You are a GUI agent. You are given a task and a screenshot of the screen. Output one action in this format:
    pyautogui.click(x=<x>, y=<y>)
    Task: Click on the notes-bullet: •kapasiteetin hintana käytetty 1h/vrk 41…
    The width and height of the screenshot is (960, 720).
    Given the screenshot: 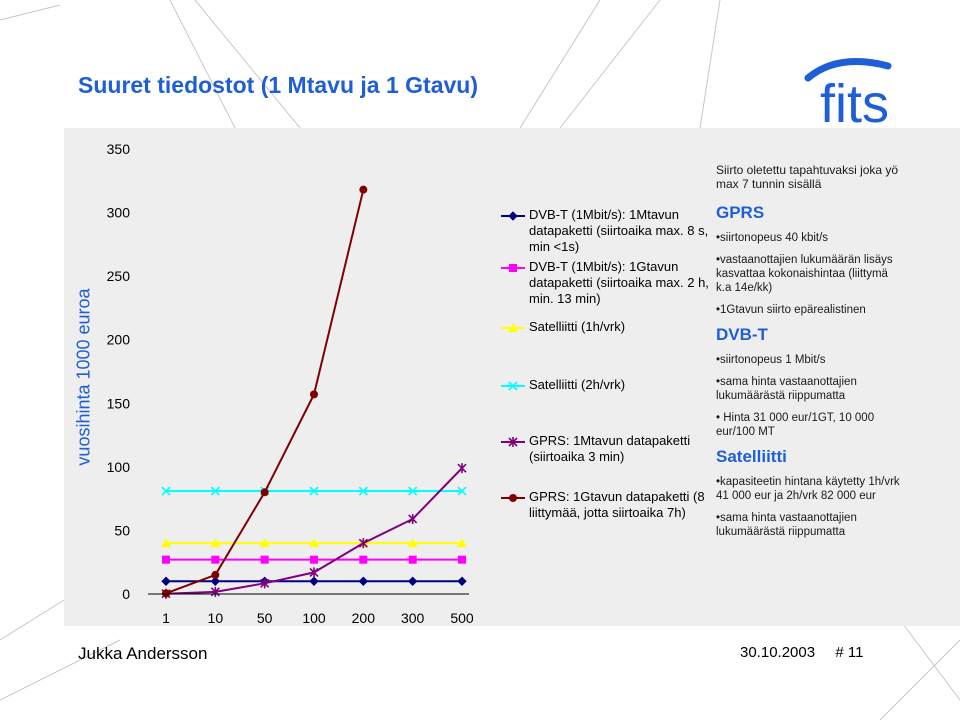 What is the action you would take?
    pyautogui.click(x=808, y=489)
    